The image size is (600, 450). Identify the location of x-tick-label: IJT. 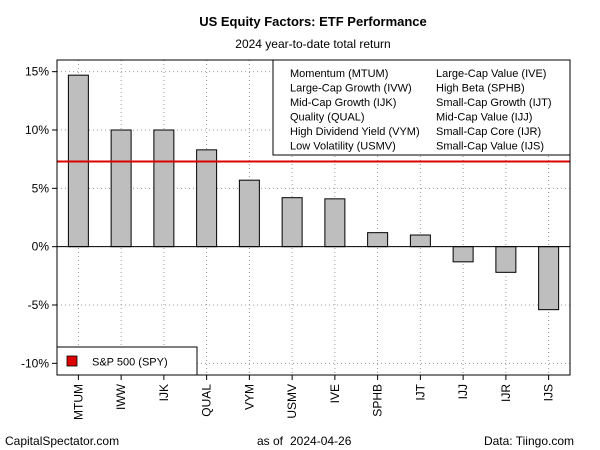
(420, 391).